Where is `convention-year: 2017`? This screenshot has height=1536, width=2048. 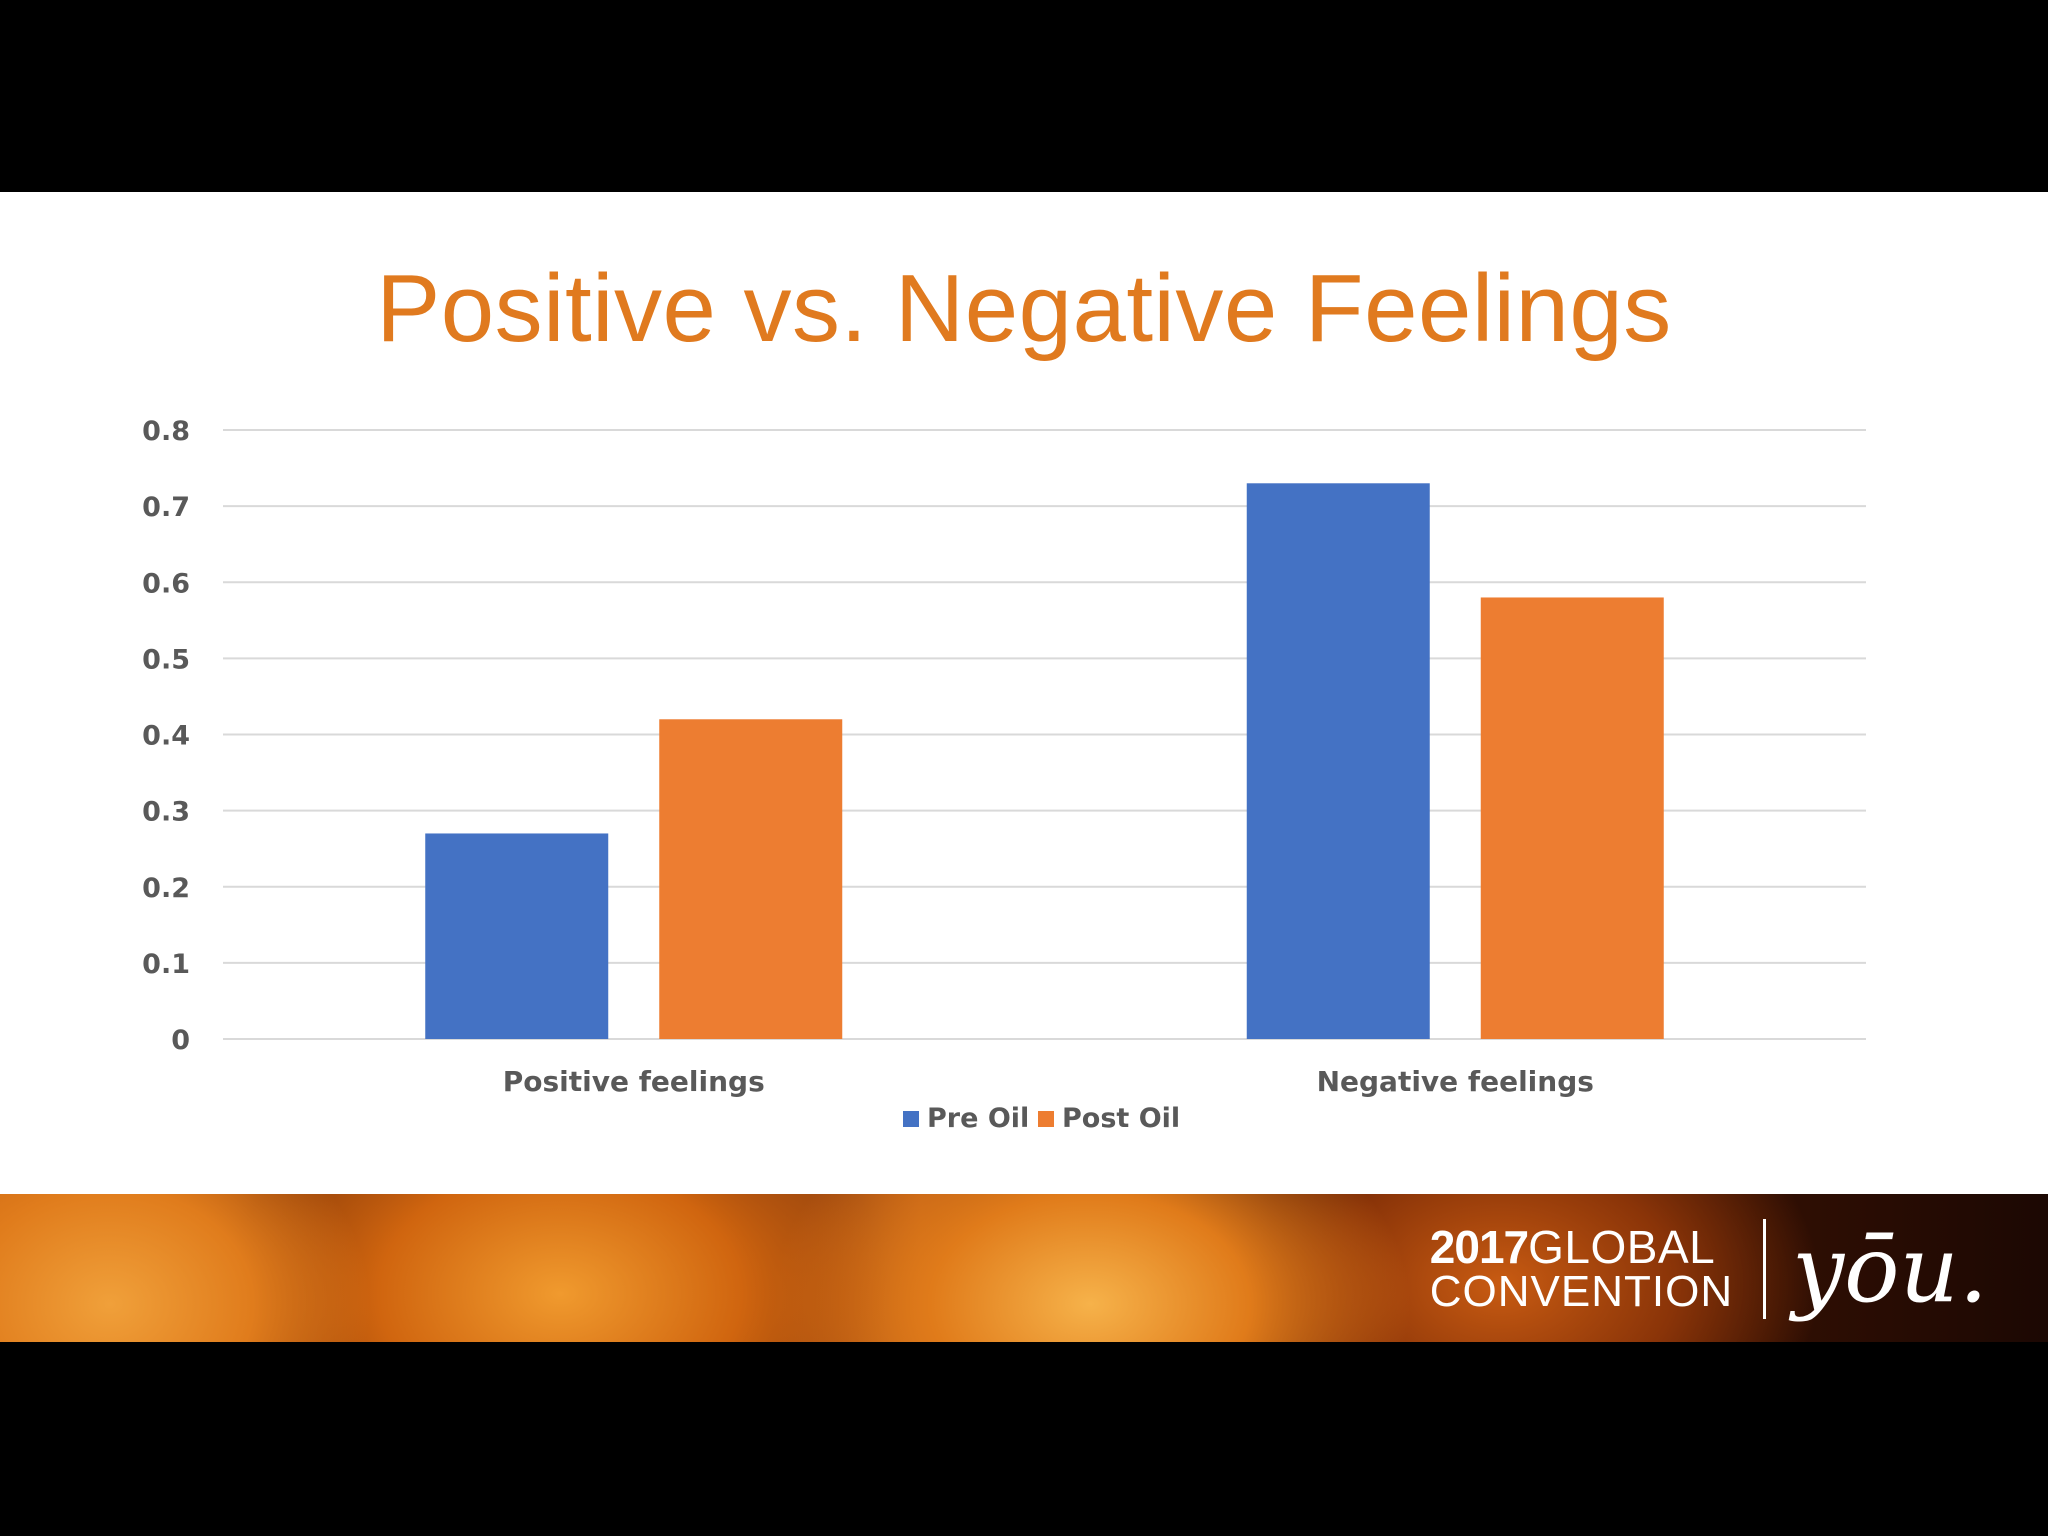
convention-year: 2017 is located at coordinates (1479, 1246).